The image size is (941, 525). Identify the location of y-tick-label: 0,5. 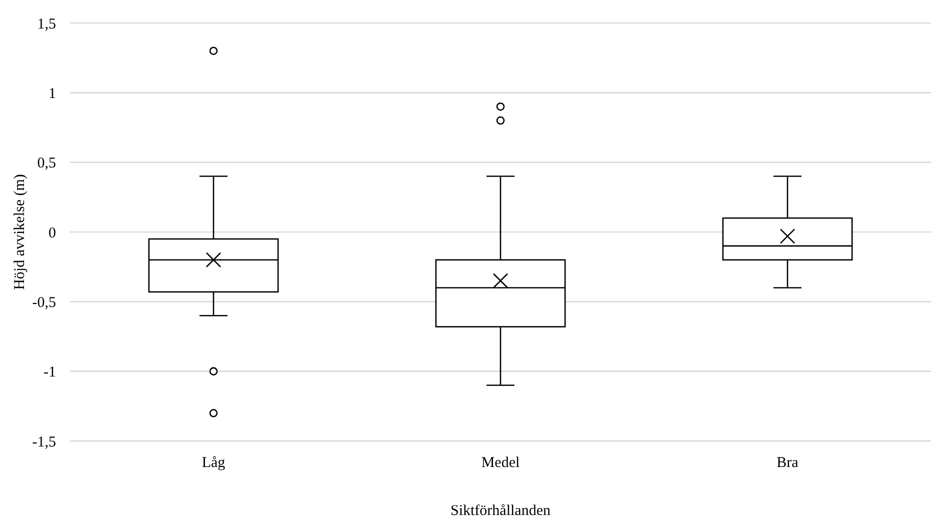
(46, 164).